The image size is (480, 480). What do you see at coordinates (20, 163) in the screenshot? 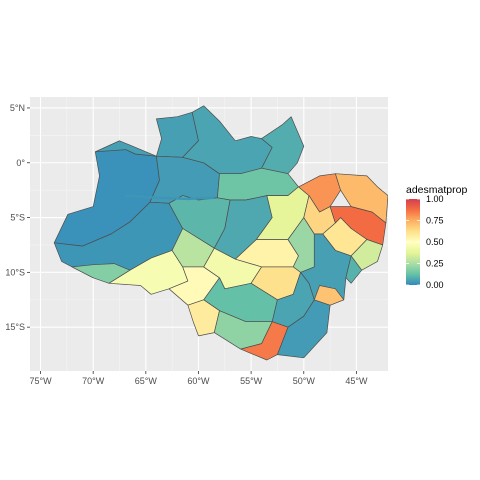
I see `y-tick-label: 0°` at bounding box center [20, 163].